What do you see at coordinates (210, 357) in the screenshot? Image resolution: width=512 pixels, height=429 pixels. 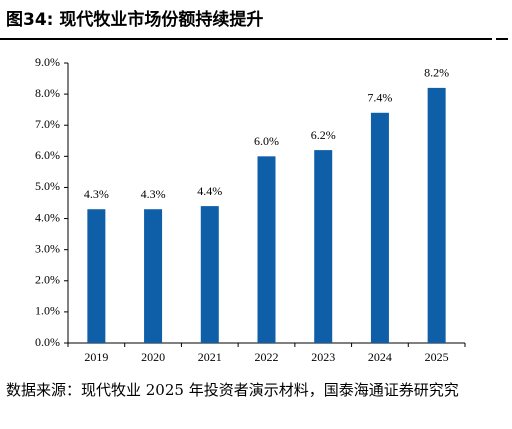 I see `x-tick-label: 2021` at bounding box center [210, 357].